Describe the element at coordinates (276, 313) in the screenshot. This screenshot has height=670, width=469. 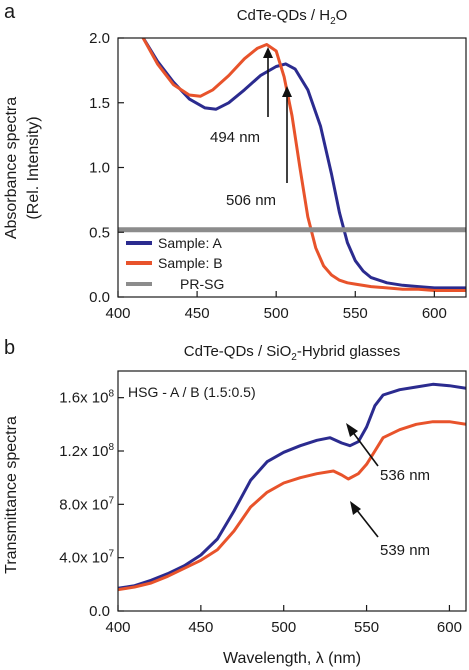
I see `panel-a-x-tick-label: 500` at that location.